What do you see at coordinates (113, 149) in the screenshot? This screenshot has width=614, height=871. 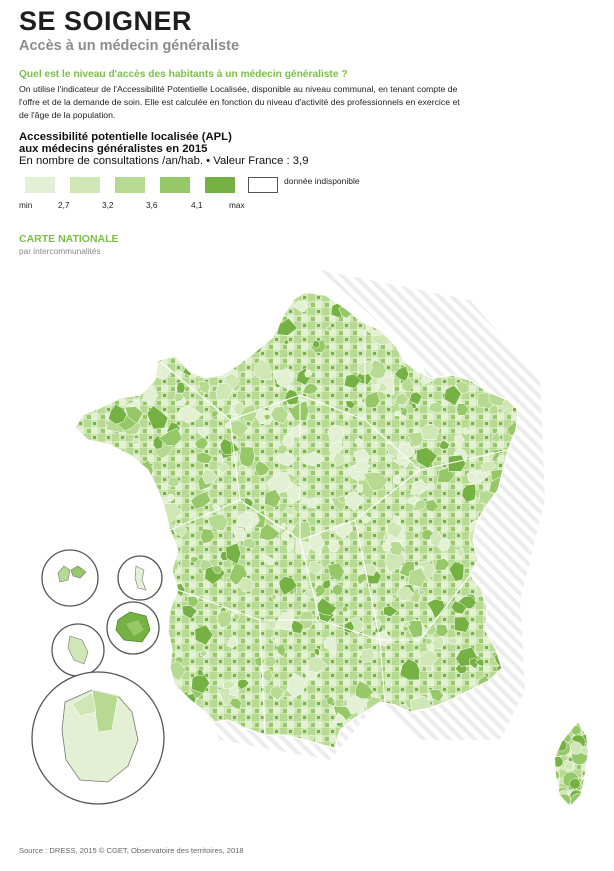 I see `legend-title-line2: aux médecins généralistes en 2015` at bounding box center [113, 149].